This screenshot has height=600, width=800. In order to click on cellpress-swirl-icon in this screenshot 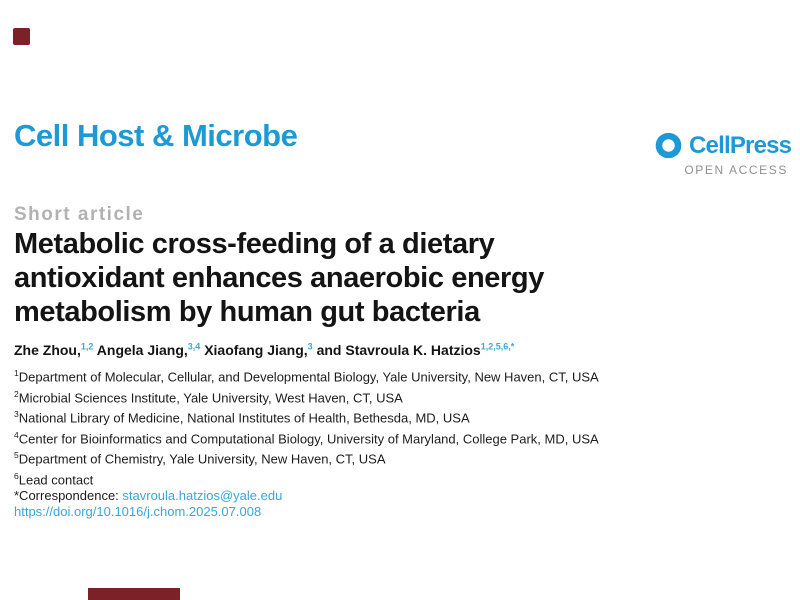, I will do `click(668, 145)`.